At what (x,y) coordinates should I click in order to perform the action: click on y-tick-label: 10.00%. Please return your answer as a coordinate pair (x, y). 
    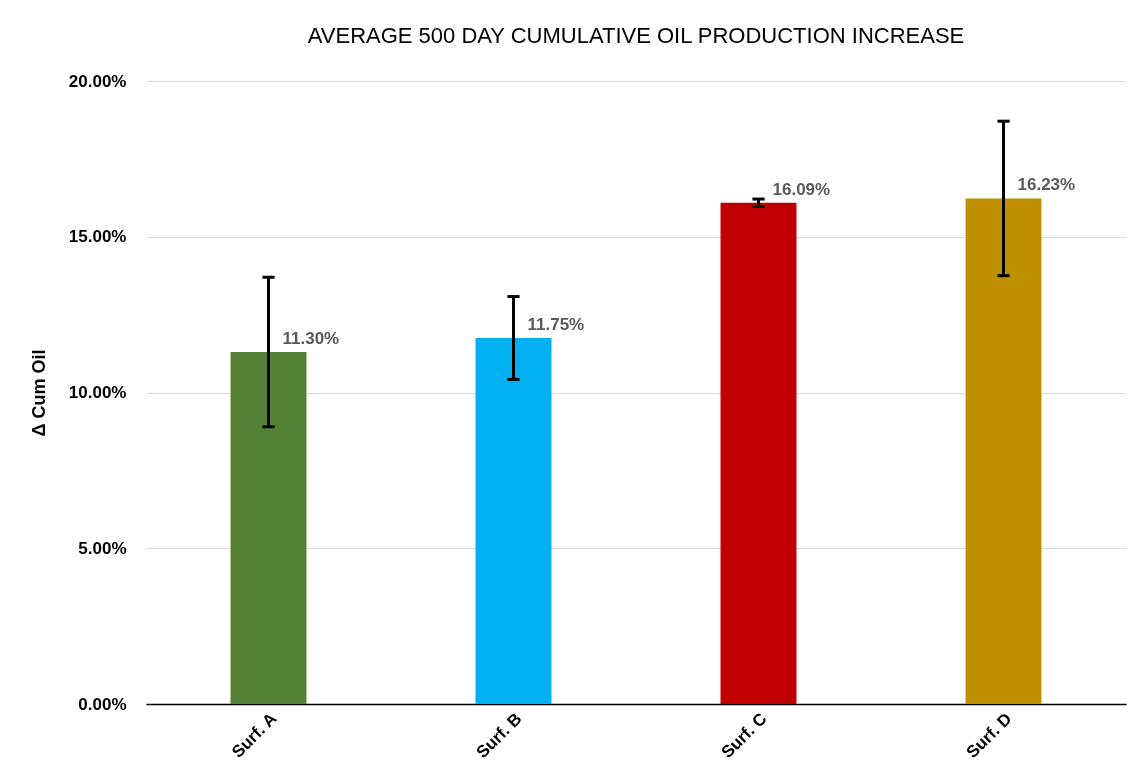
    Looking at the image, I should click on (97, 392).